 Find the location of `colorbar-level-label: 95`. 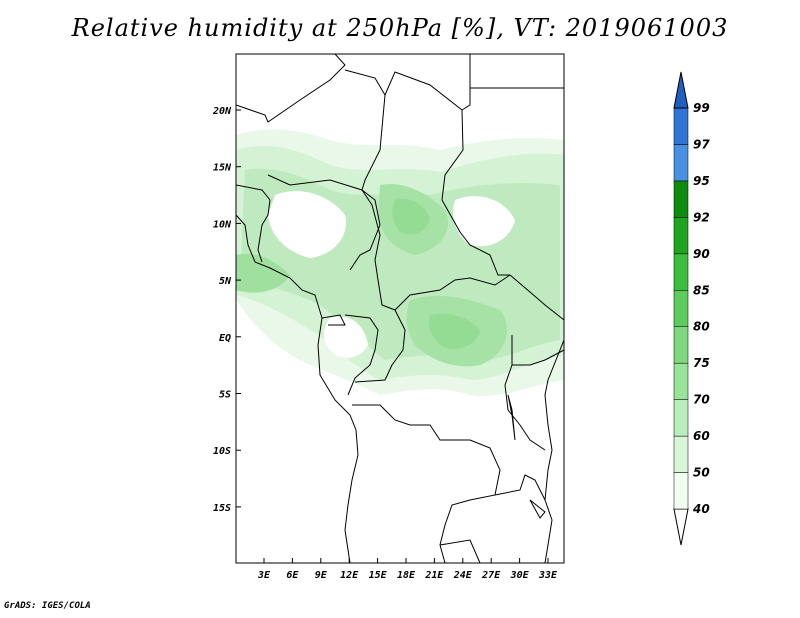

colorbar-level-label: 95 is located at coordinates (701, 181).